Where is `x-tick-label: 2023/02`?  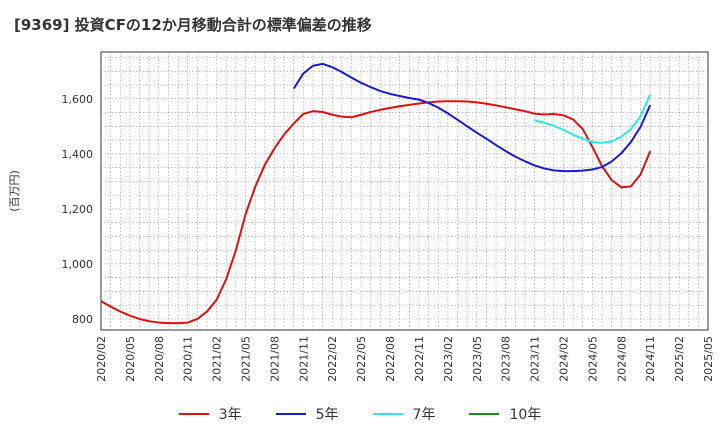 x-tick-label: 2023/02 is located at coordinates (448, 359).